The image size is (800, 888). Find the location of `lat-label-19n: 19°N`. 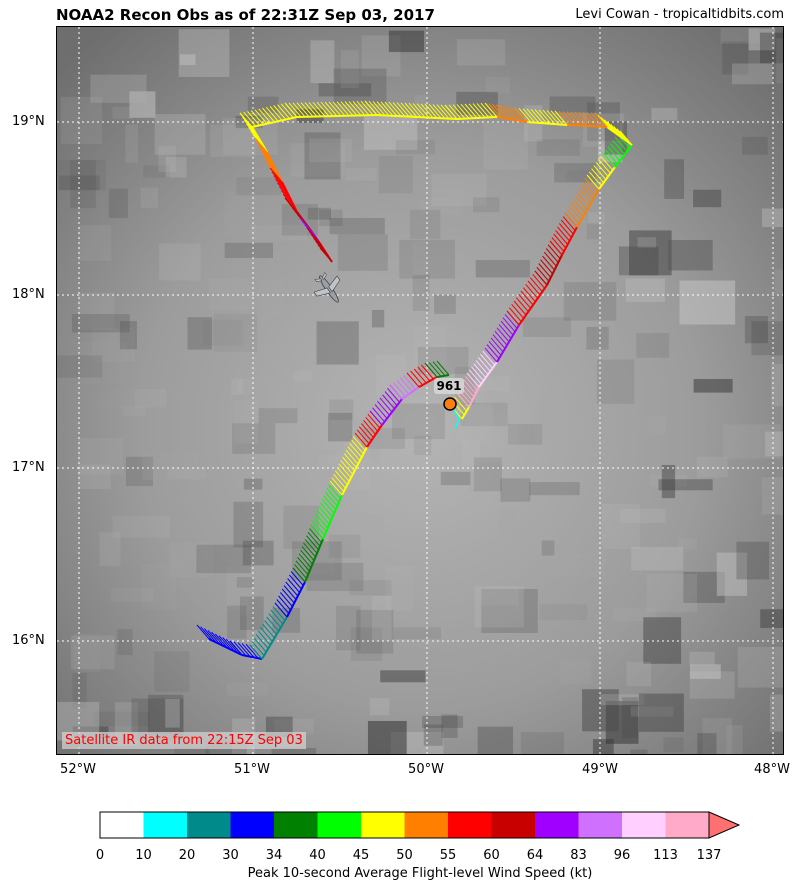

lat-label-19n: 19°N is located at coordinates (28, 121).